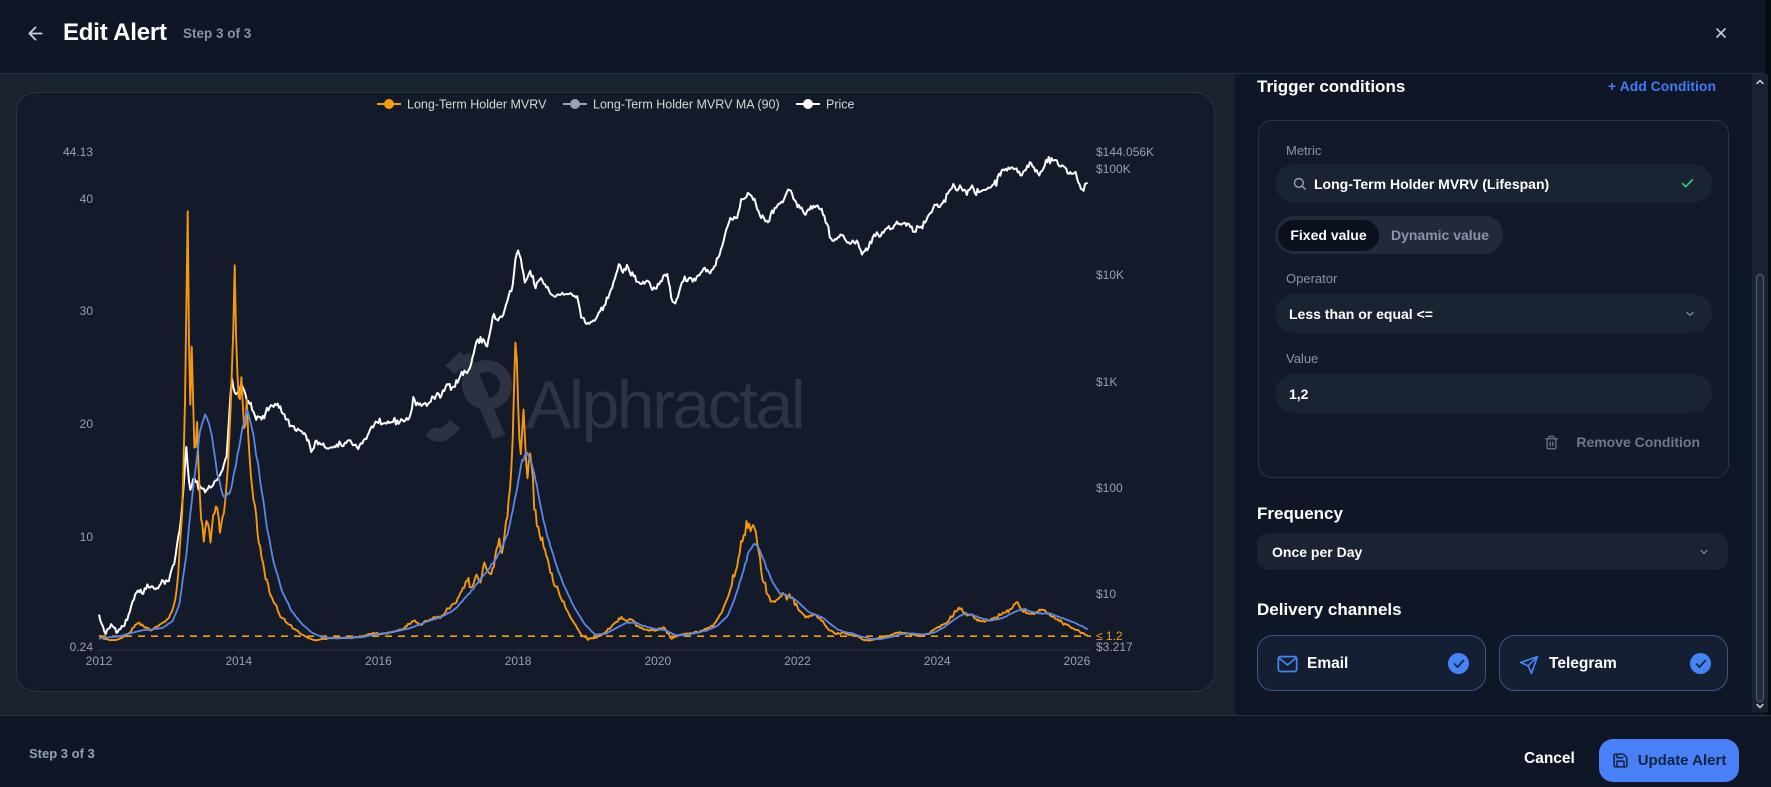 This screenshot has width=1771, height=787. Describe the element at coordinates (87, 537) in the screenshot. I see `svg-text: 10` at that location.